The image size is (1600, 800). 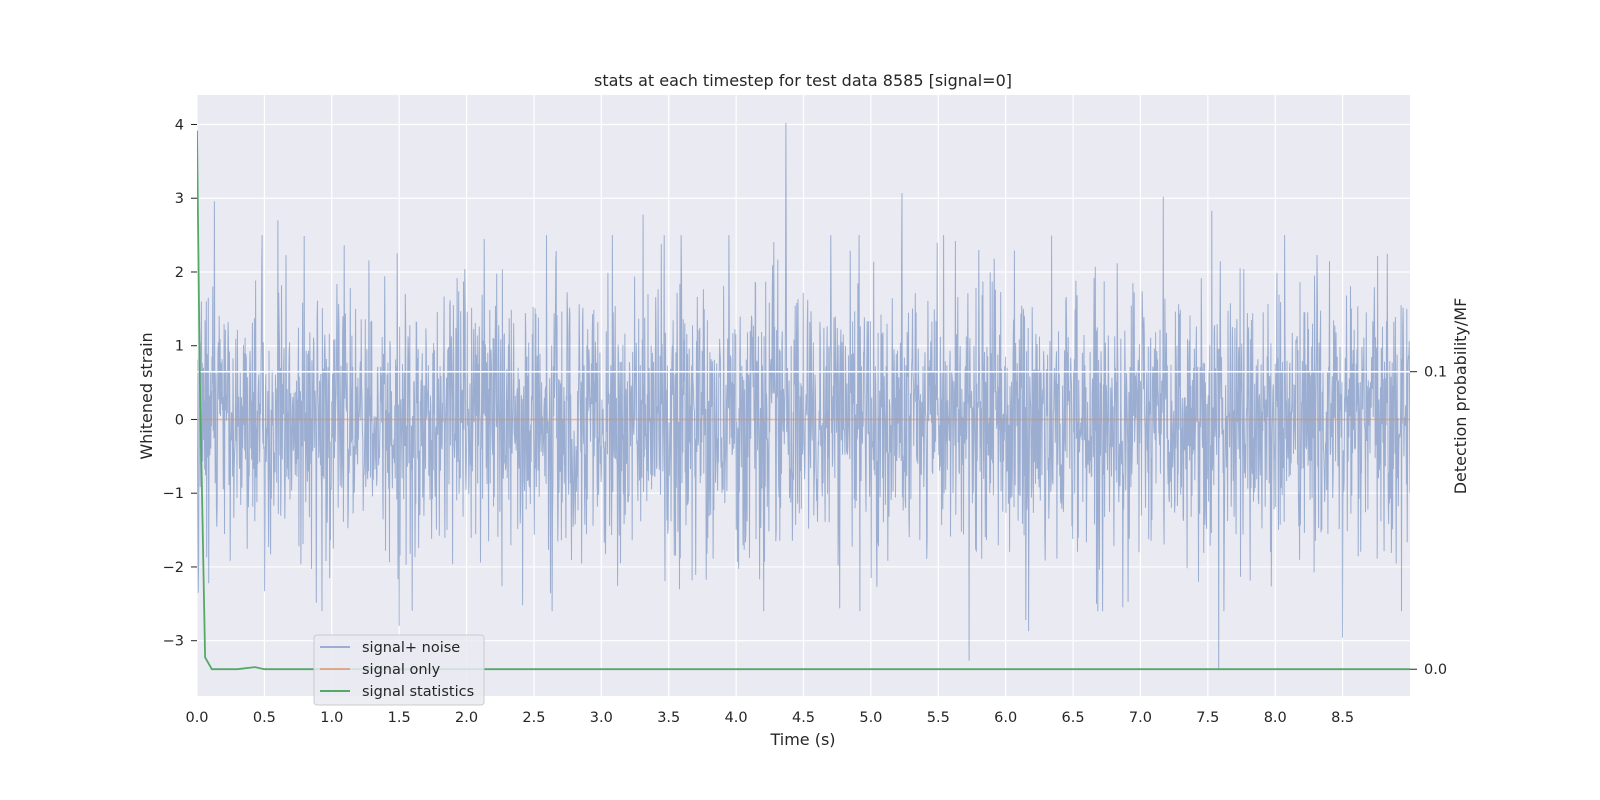 What do you see at coordinates (173, 568) in the screenshot?
I see `y-tick-label: −2` at bounding box center [173, 568].